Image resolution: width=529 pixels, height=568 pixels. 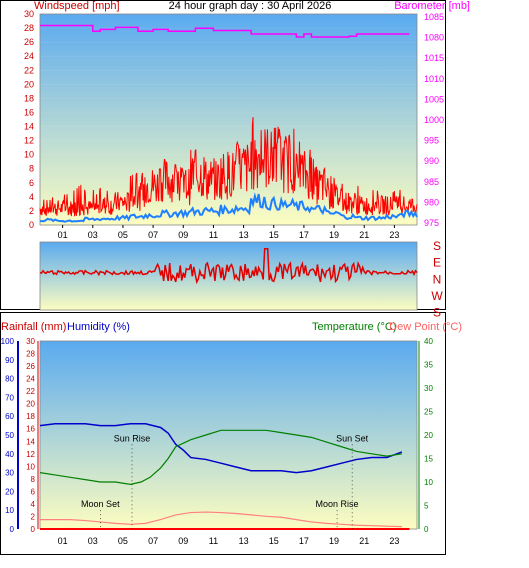 I want to click on wind-x-tick-label: 15, so click(x=274, y=235).